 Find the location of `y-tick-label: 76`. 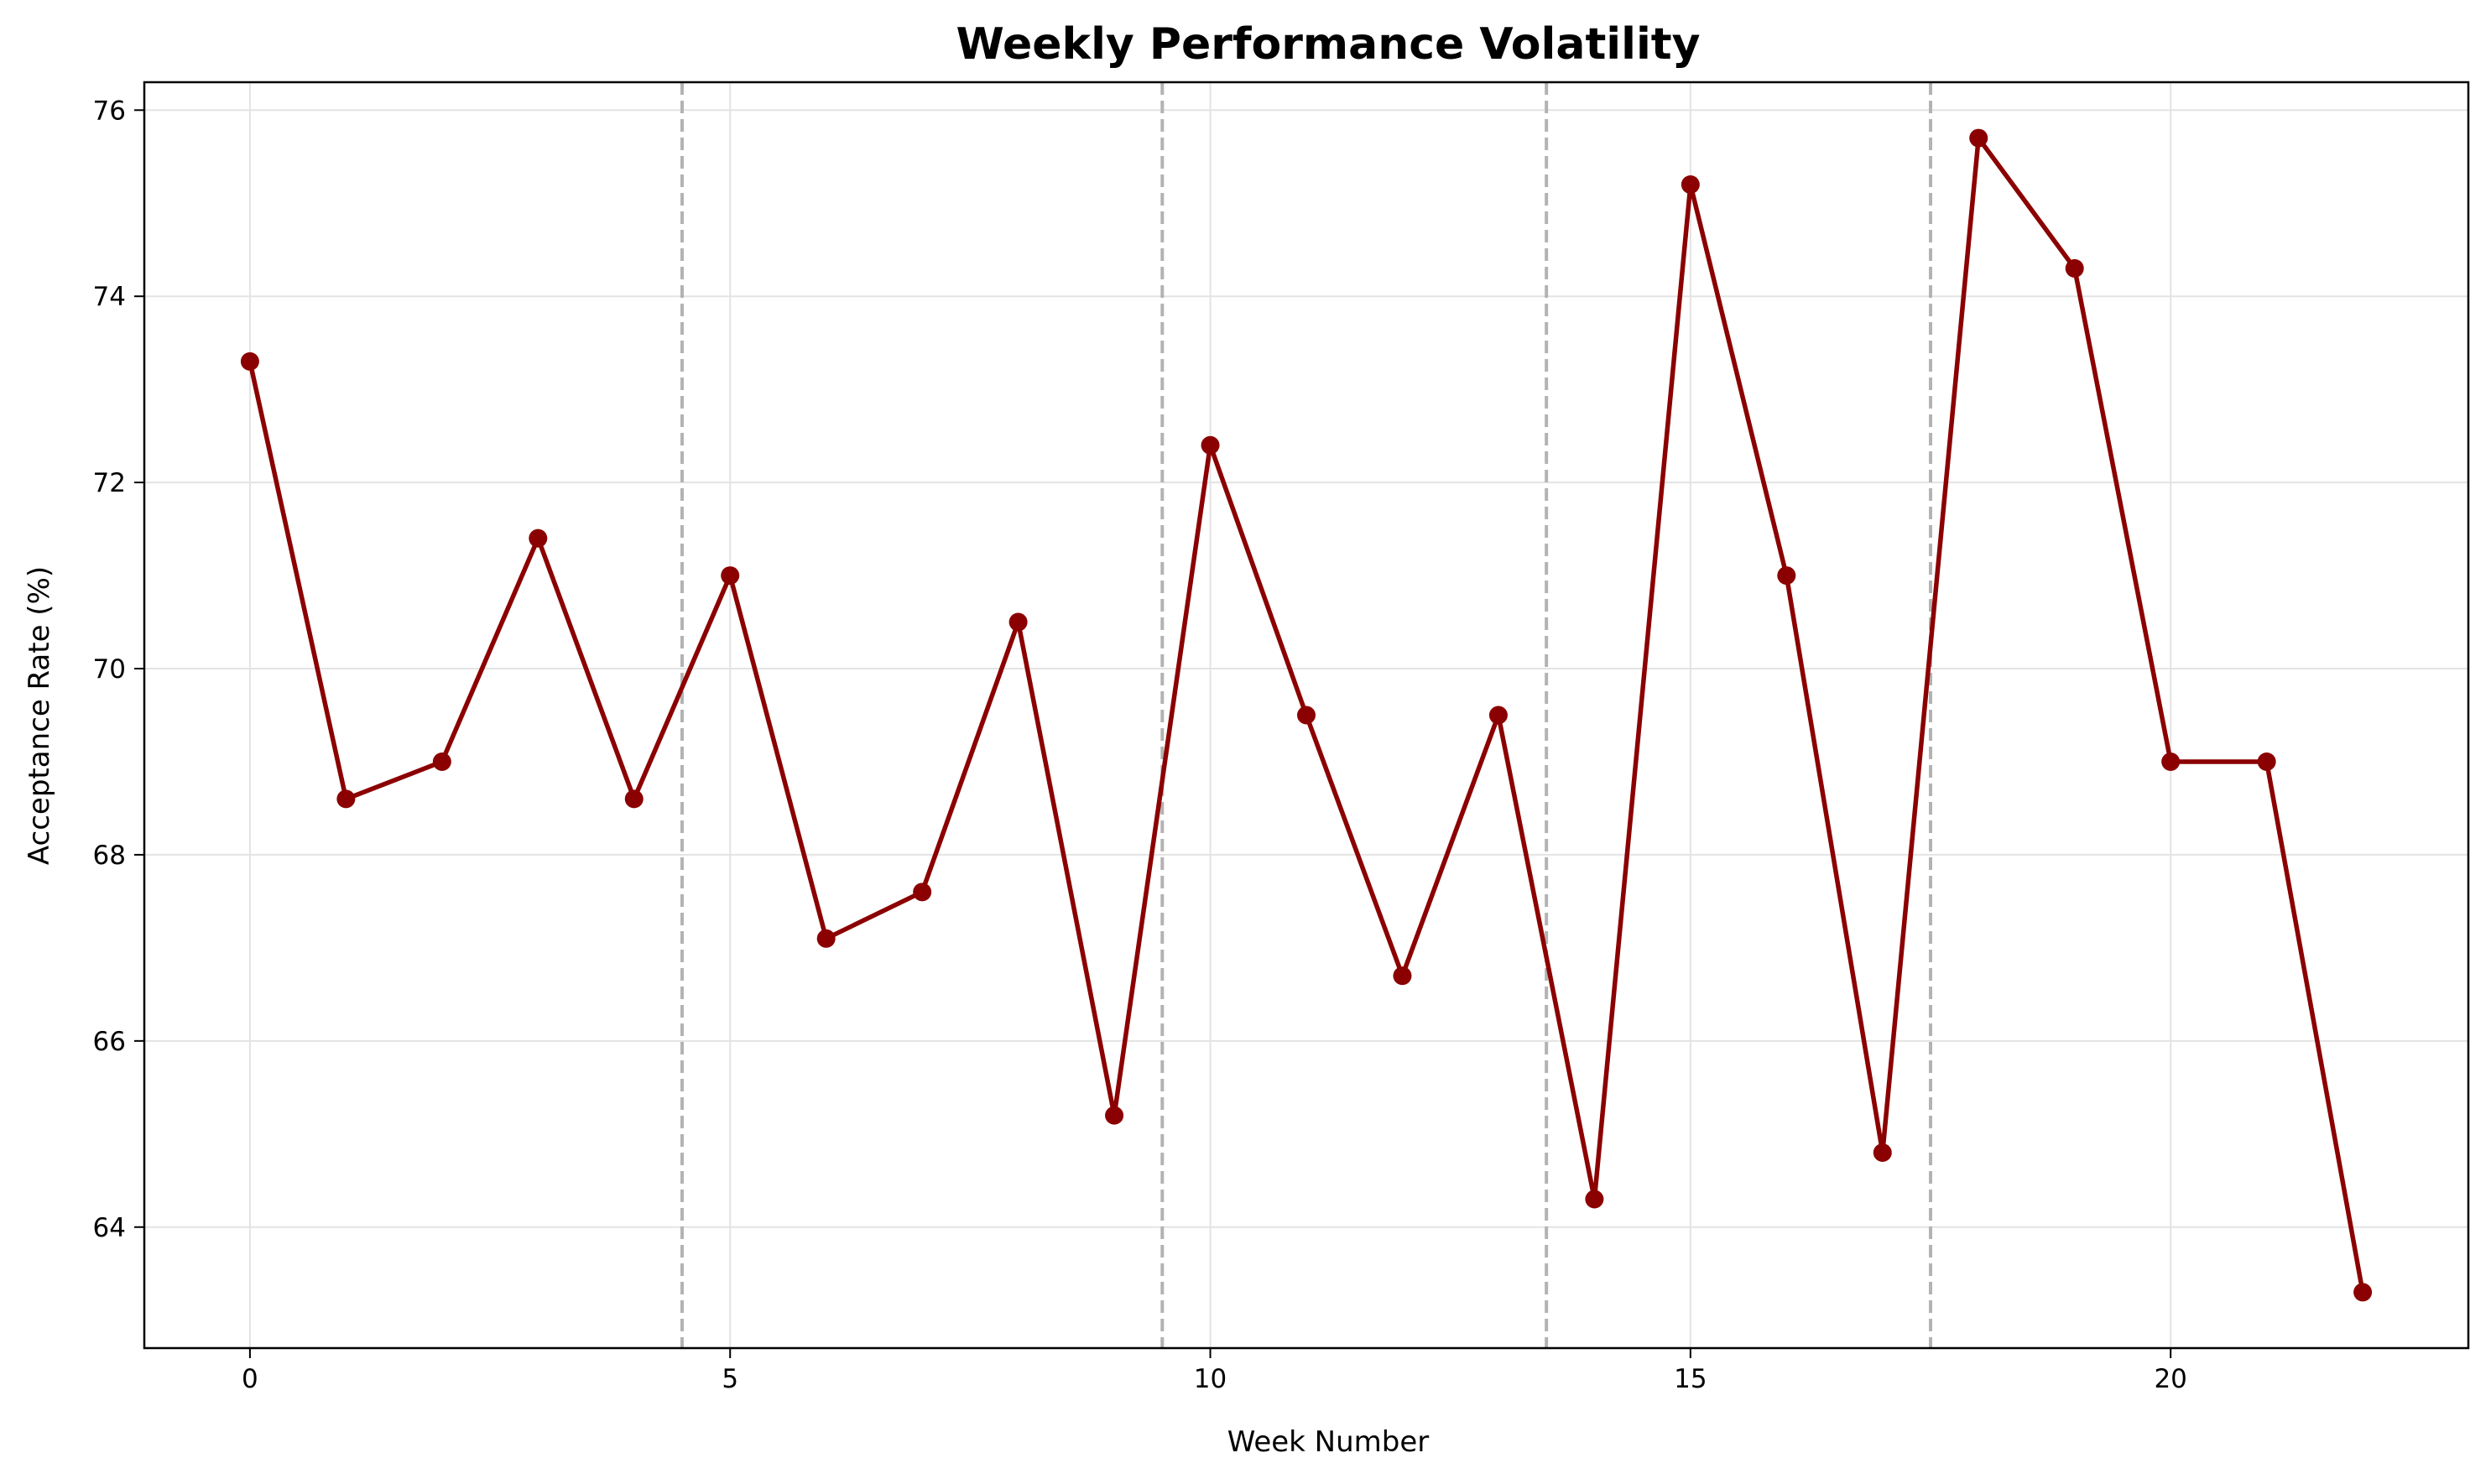

y-tick-label: 76 is located at coordinates (110, 111).